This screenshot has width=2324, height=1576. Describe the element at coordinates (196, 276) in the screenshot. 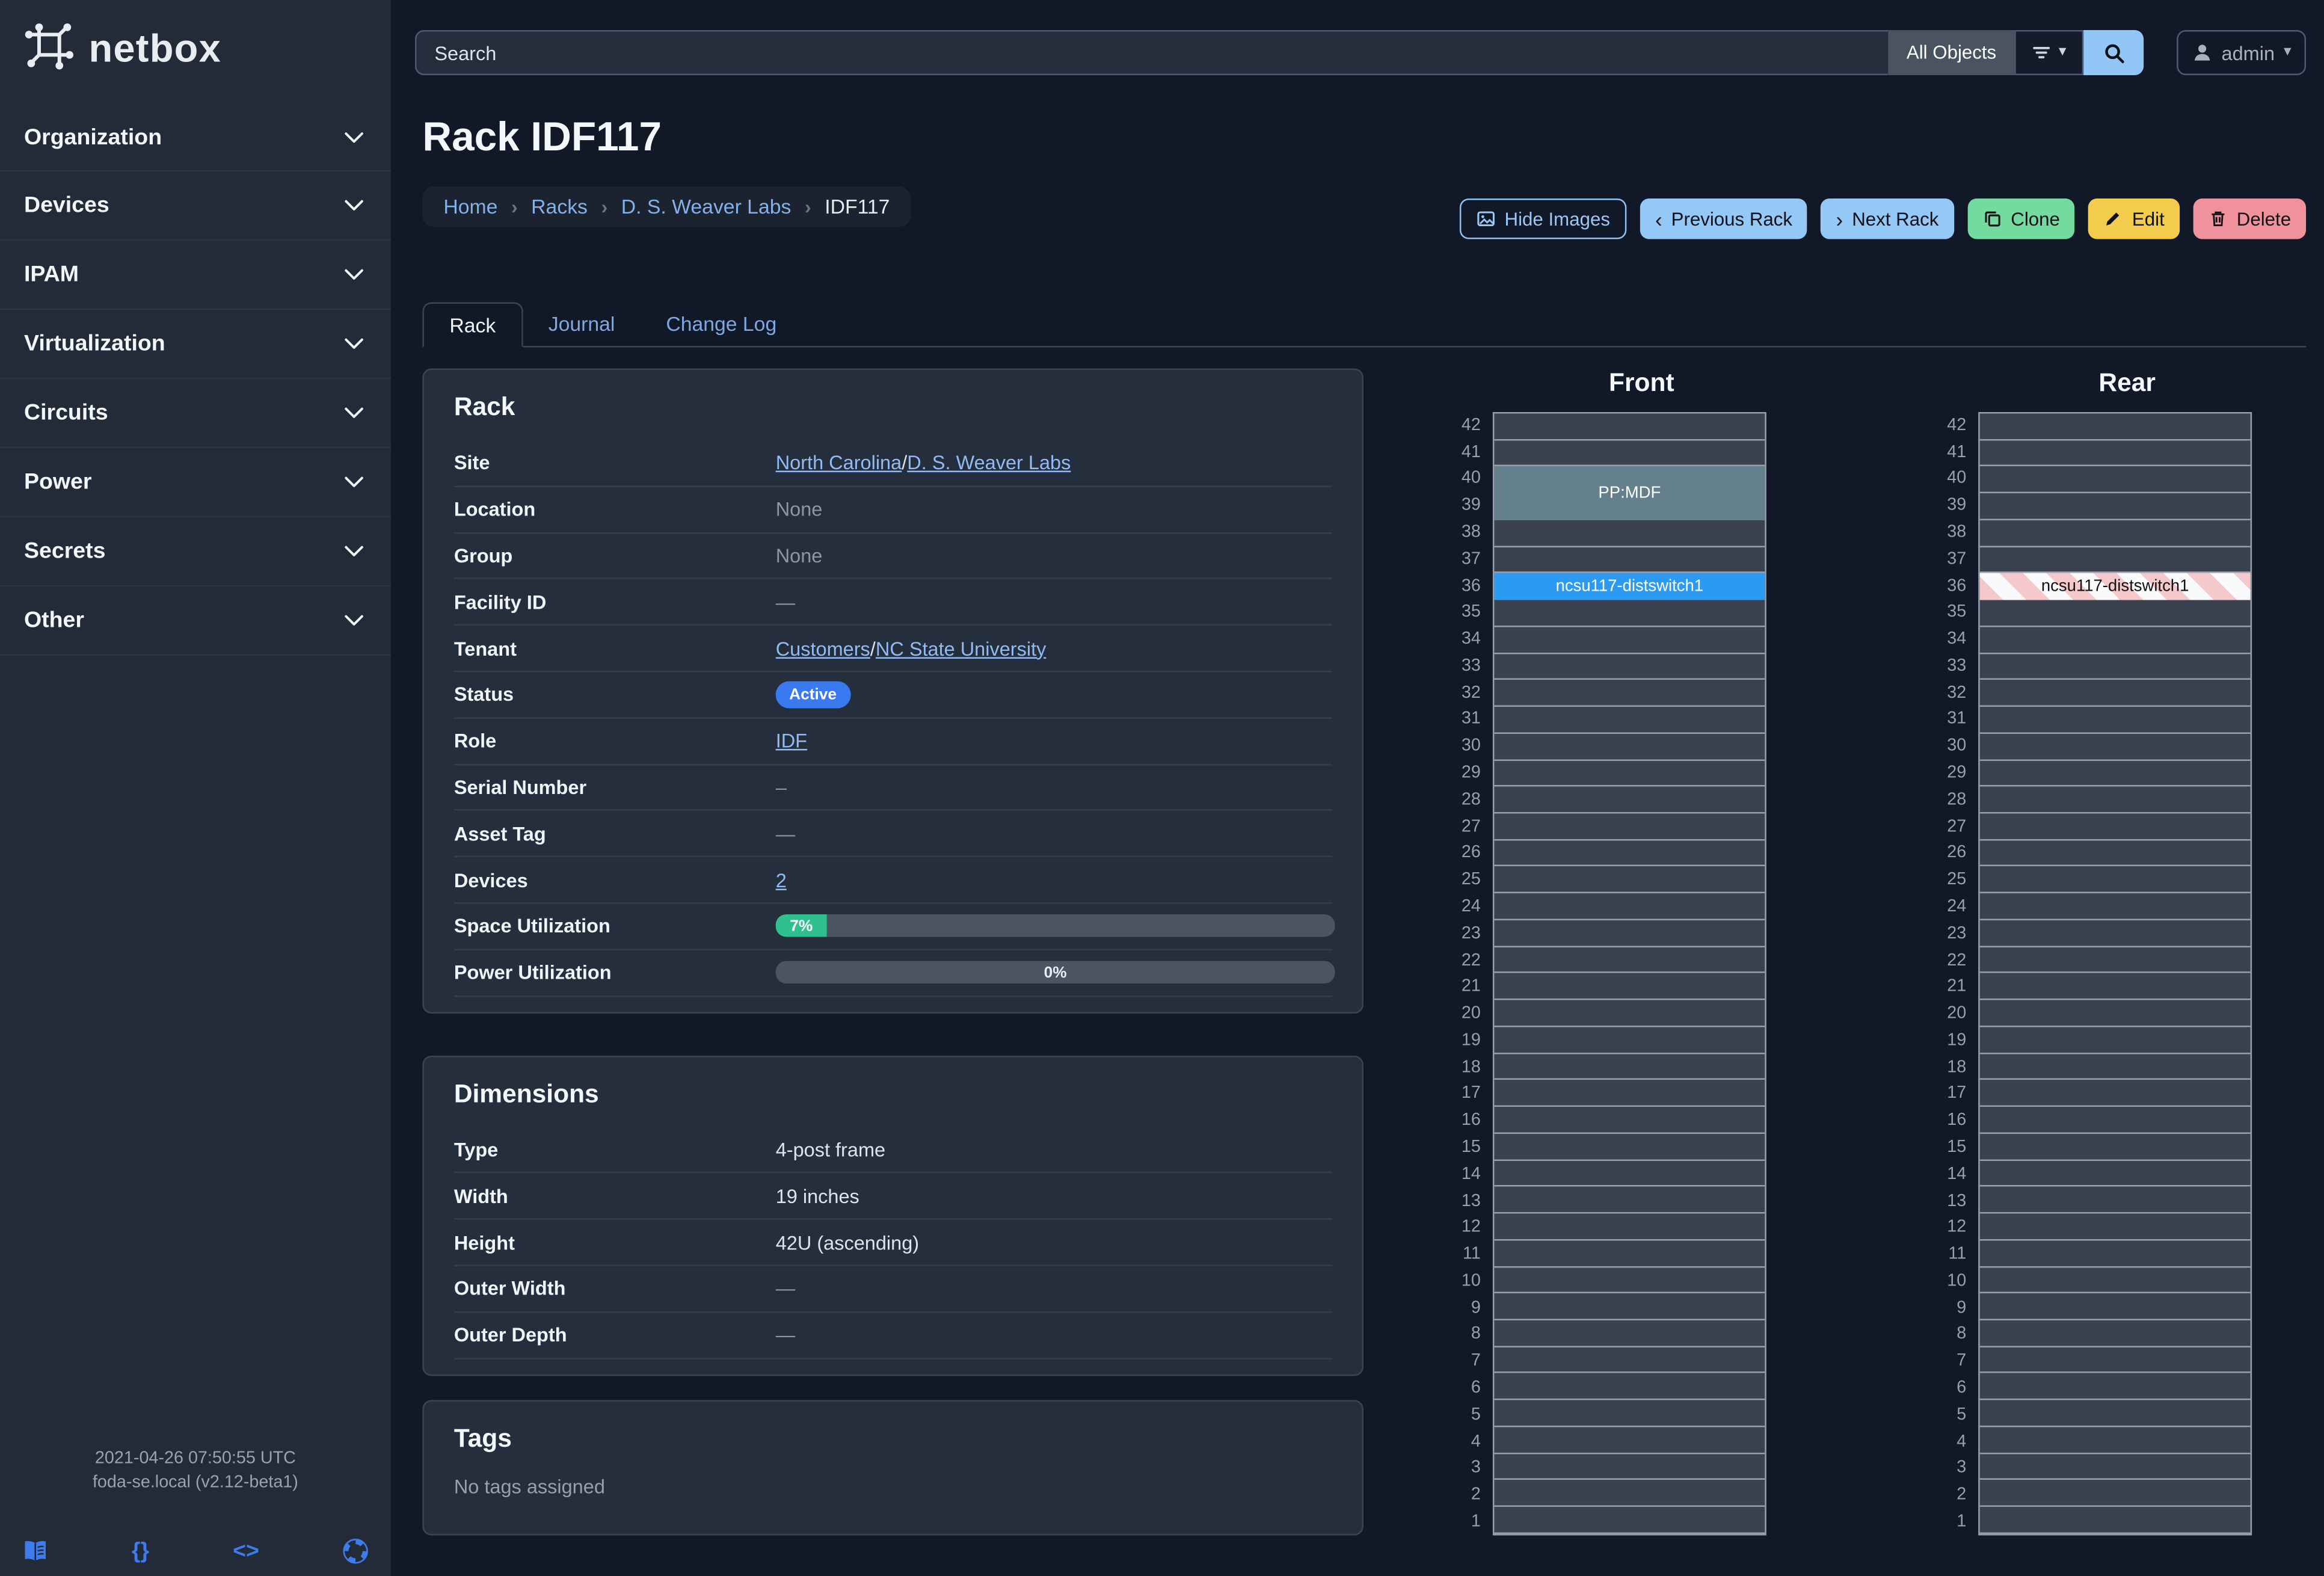

I see `sidebar-item-ipam: IPAM` at that location.